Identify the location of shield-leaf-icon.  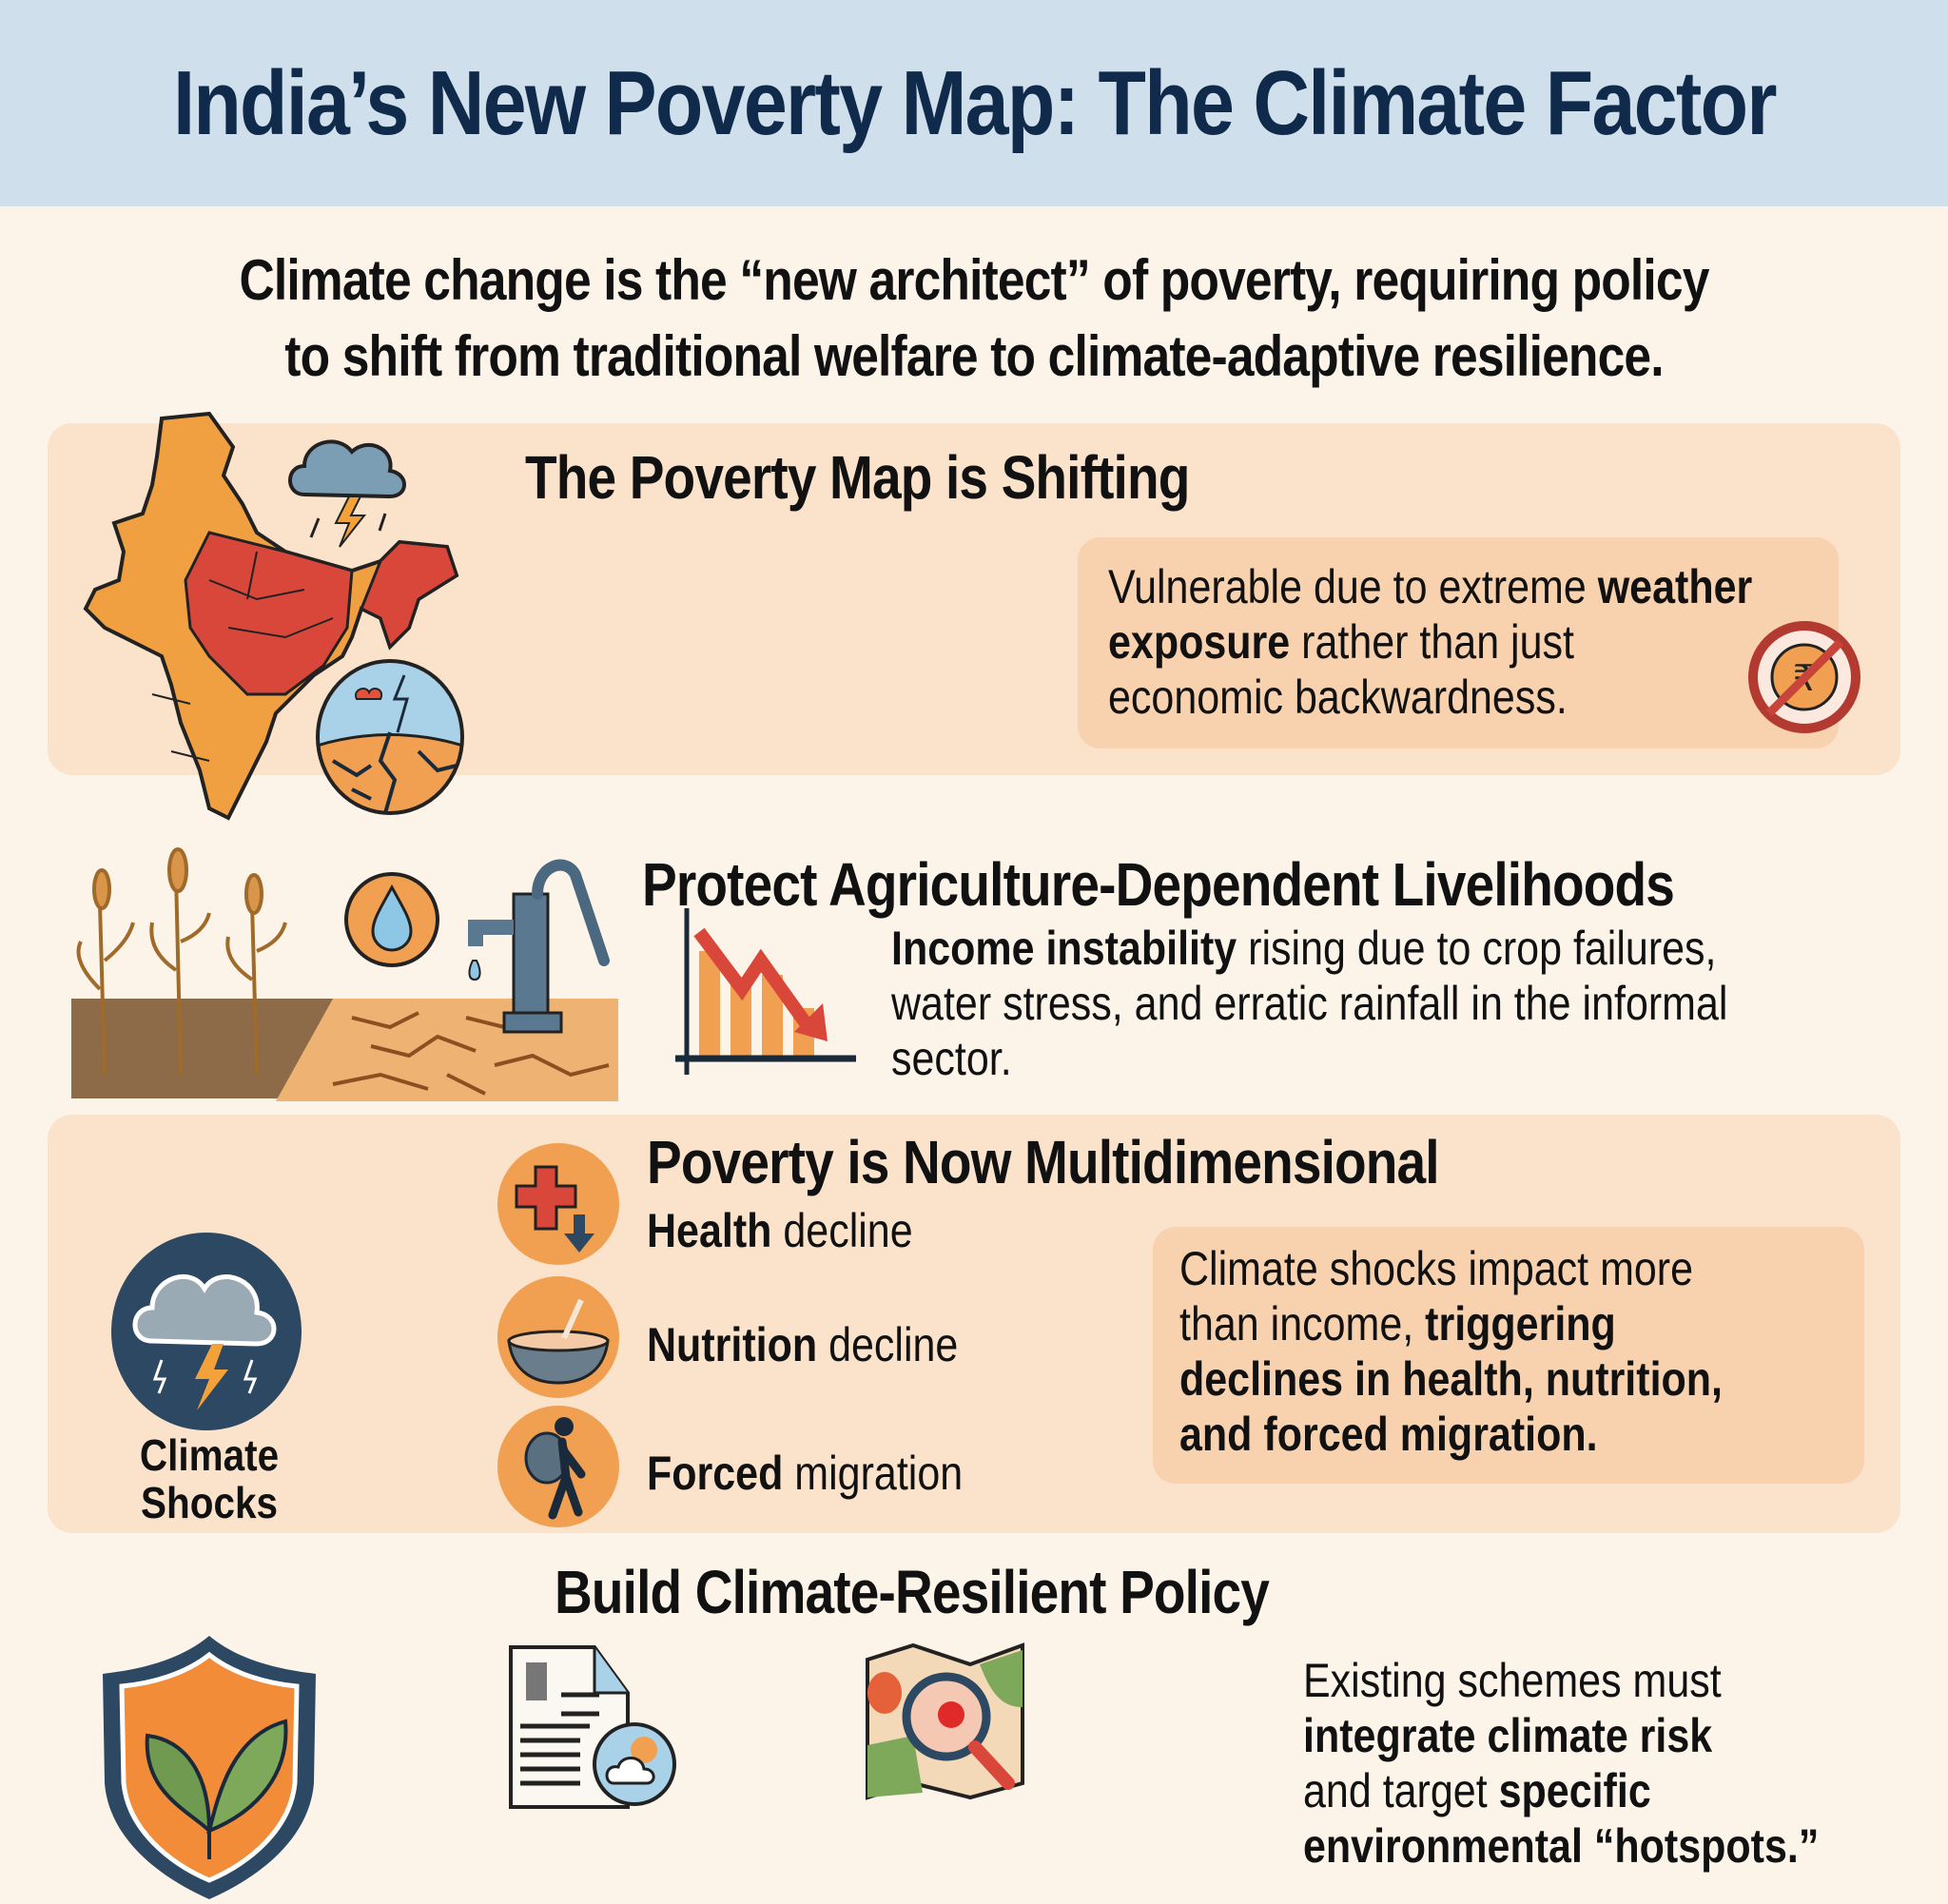
(209, 1767).